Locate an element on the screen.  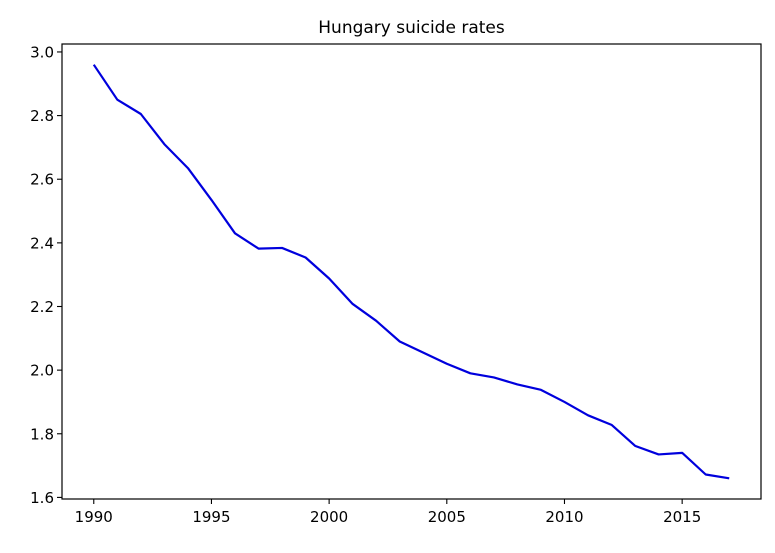
y-tick-label-2.6: 2.6 is located at coordinates (42, 180).